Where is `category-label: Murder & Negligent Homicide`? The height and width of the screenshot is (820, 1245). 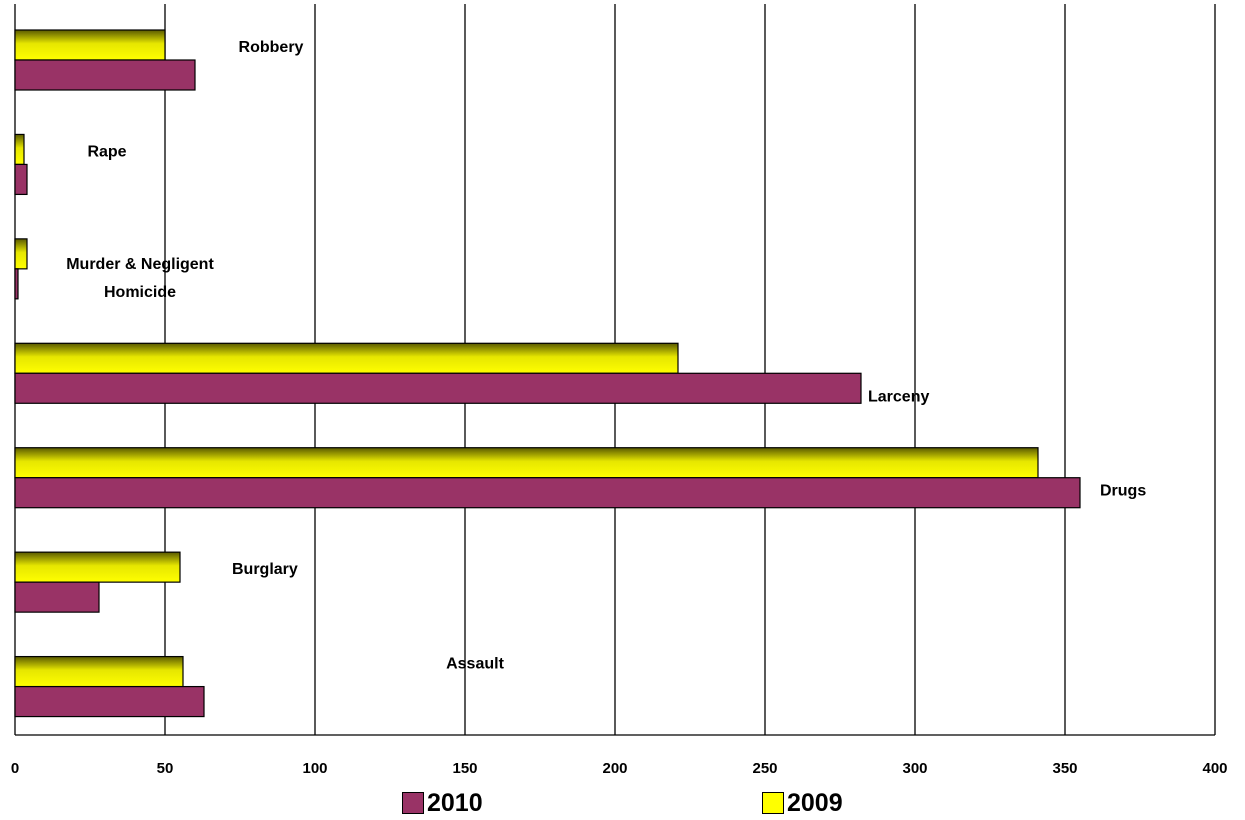
category-label: Murder & Negligent Homicide is located at coordinates (140, 278).